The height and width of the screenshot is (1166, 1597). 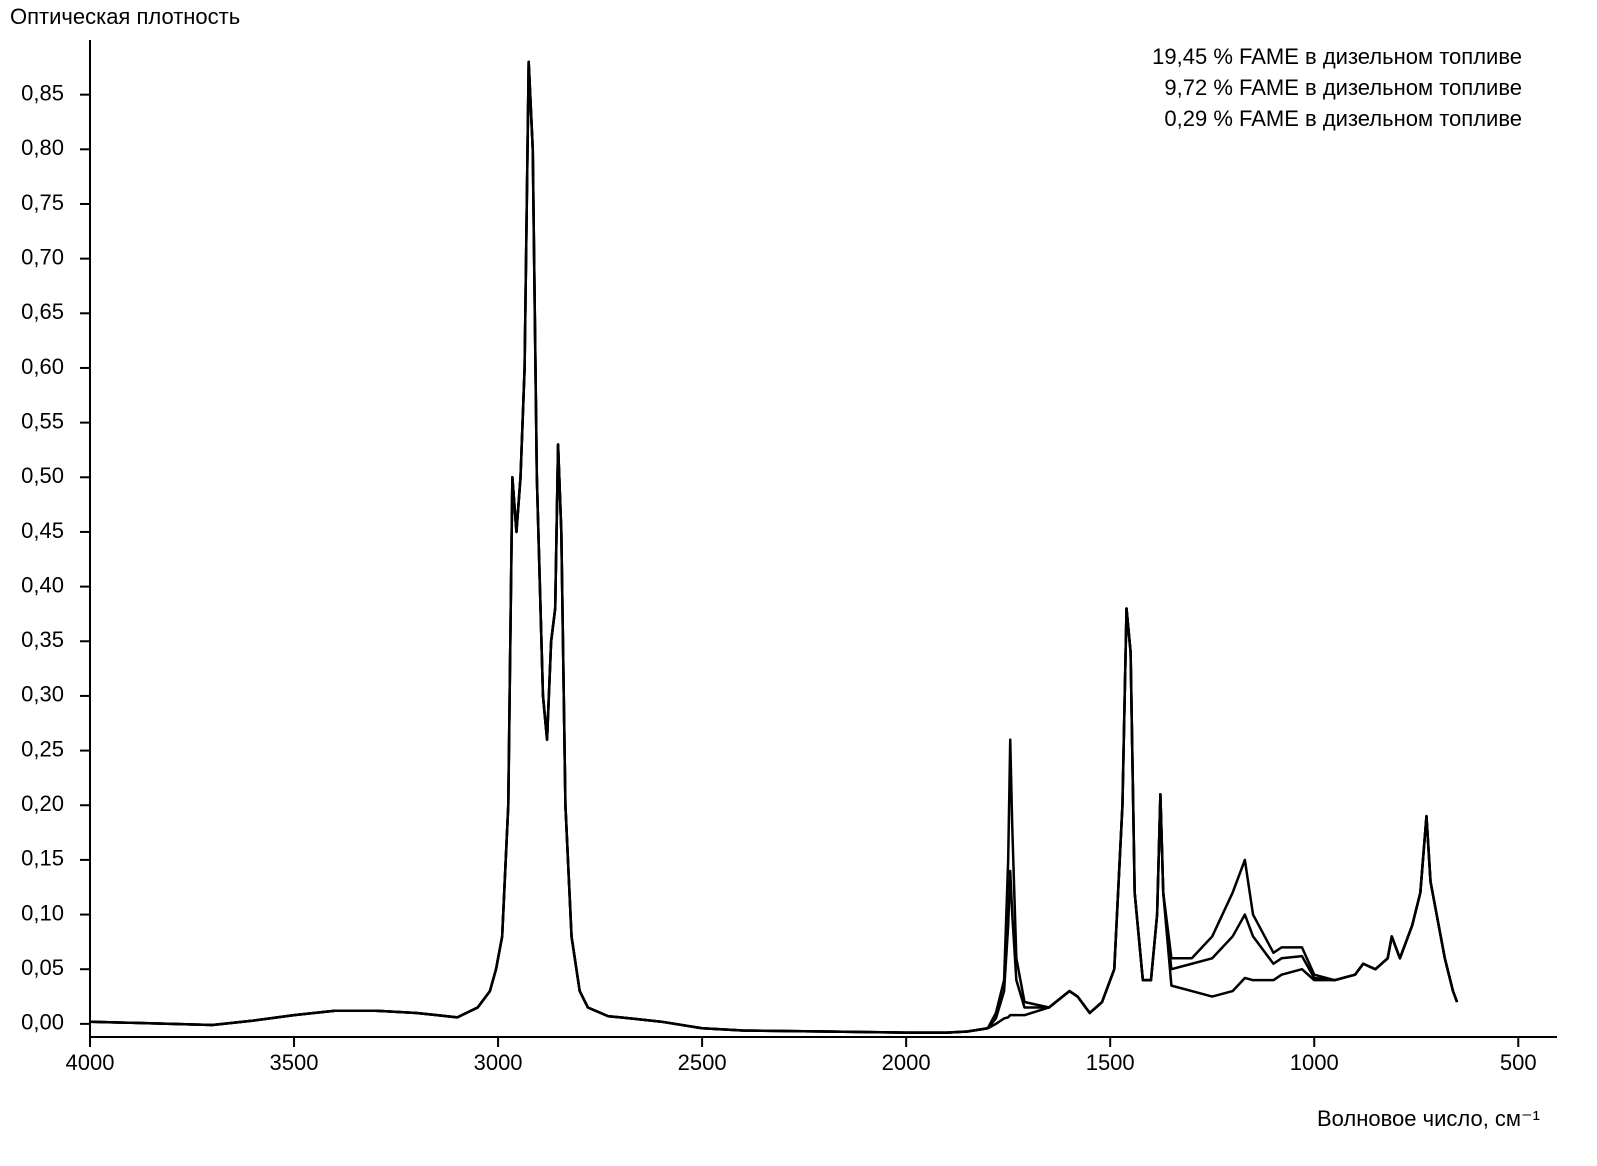 What do you see at coordinates (42, 475) in the screenshot?
I see `y-tick-label: 0,50` at bounding box center [42, 475].